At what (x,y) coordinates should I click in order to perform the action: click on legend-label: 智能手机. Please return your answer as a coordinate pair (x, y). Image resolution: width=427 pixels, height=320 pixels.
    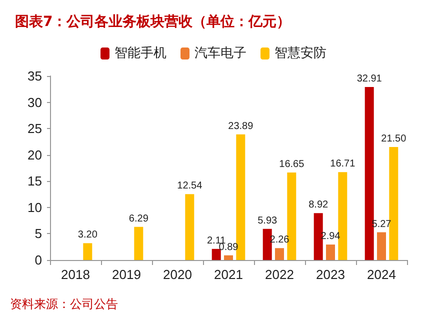
    Looking at the image, I should click on (140, 53).